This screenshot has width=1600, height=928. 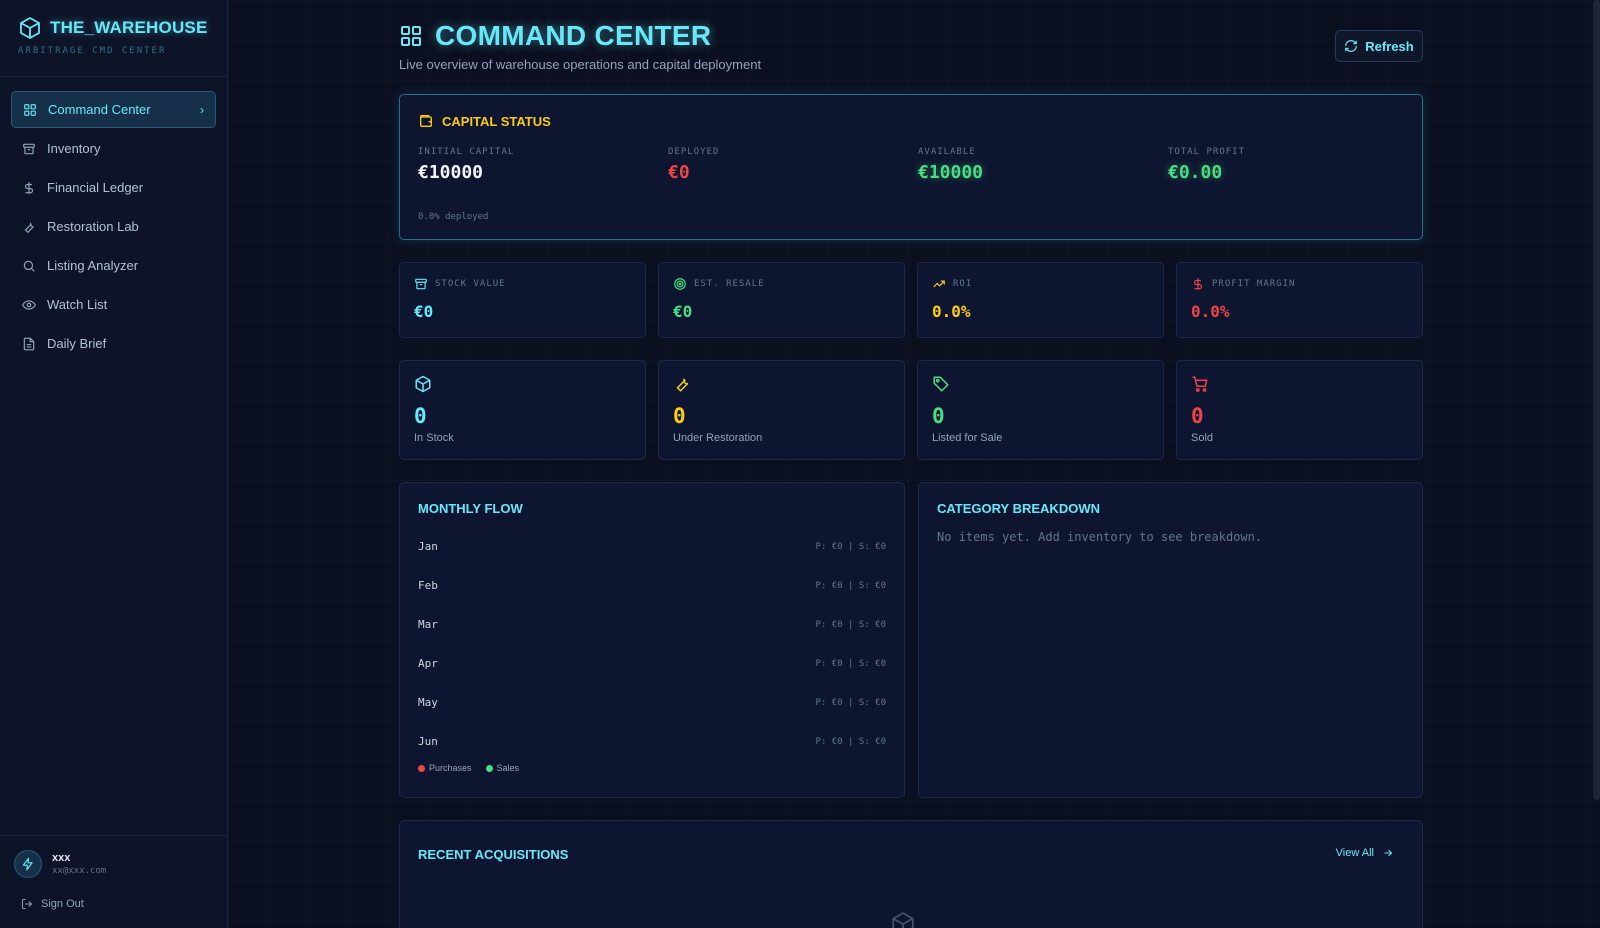 What do you see at coordinates (113, 109) in the screenshot?
I see `sidebar-item-command-center: Command Center ›` at bounding box center [113, 109].